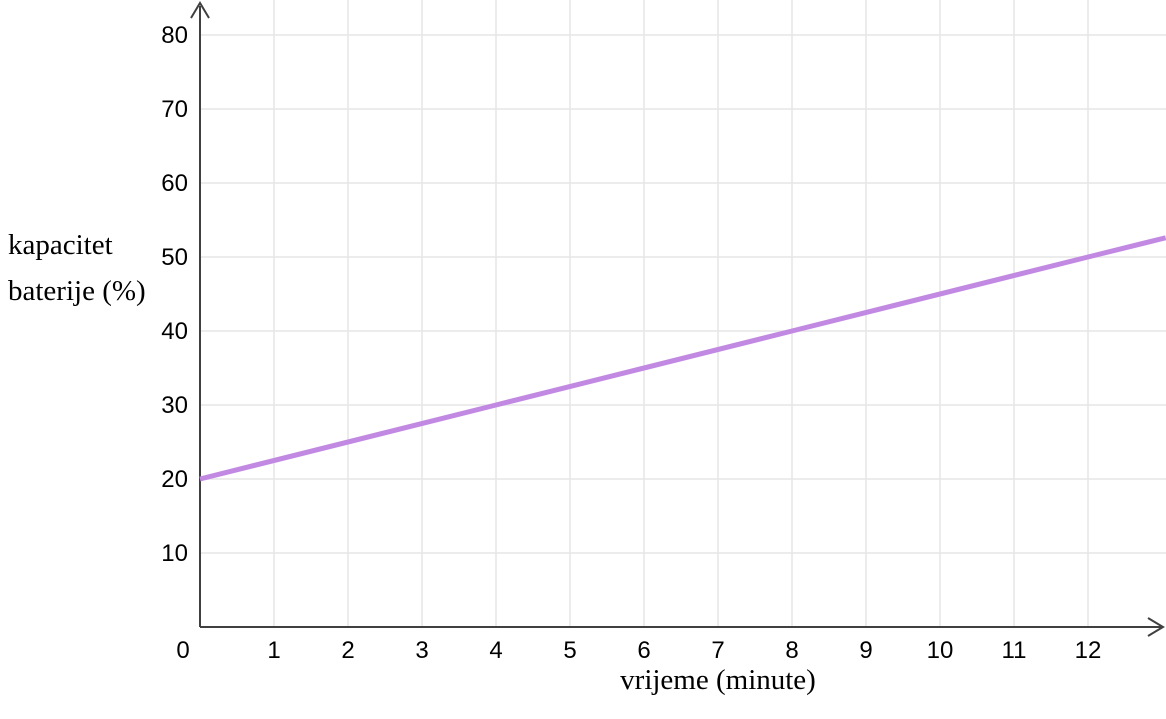 The image size is (1166, 719). I want to click on x-tick-label: 9, so click(865, 650).